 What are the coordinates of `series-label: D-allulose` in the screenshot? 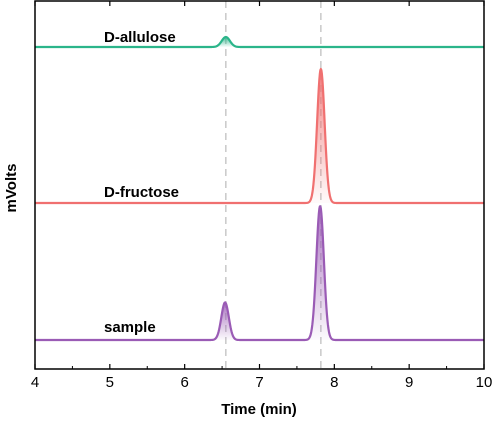 It's located at (140, 37).